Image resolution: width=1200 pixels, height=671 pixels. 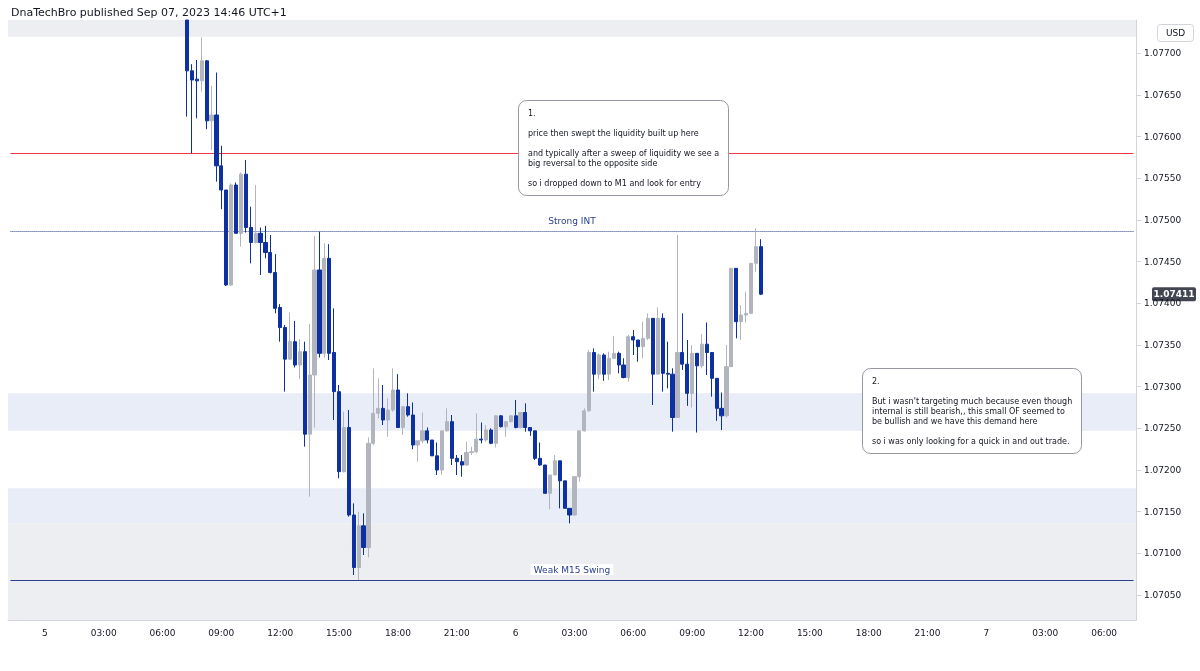 I want to click on y-tick-label: 1.07300, so click(x=1163, y=386).